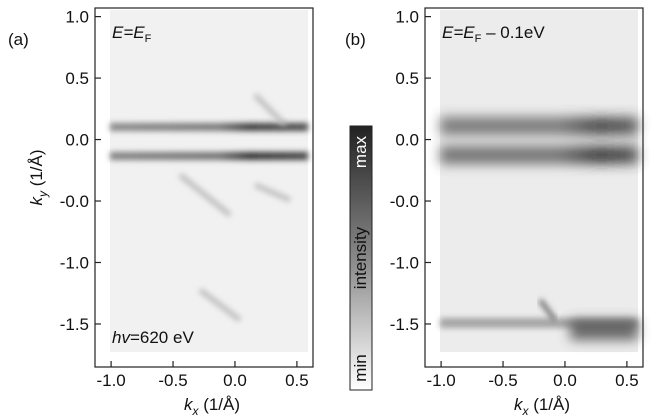 The width and height of the screenshot is (669, 420). I want to click on panel-label: (b), so click(355, 39).